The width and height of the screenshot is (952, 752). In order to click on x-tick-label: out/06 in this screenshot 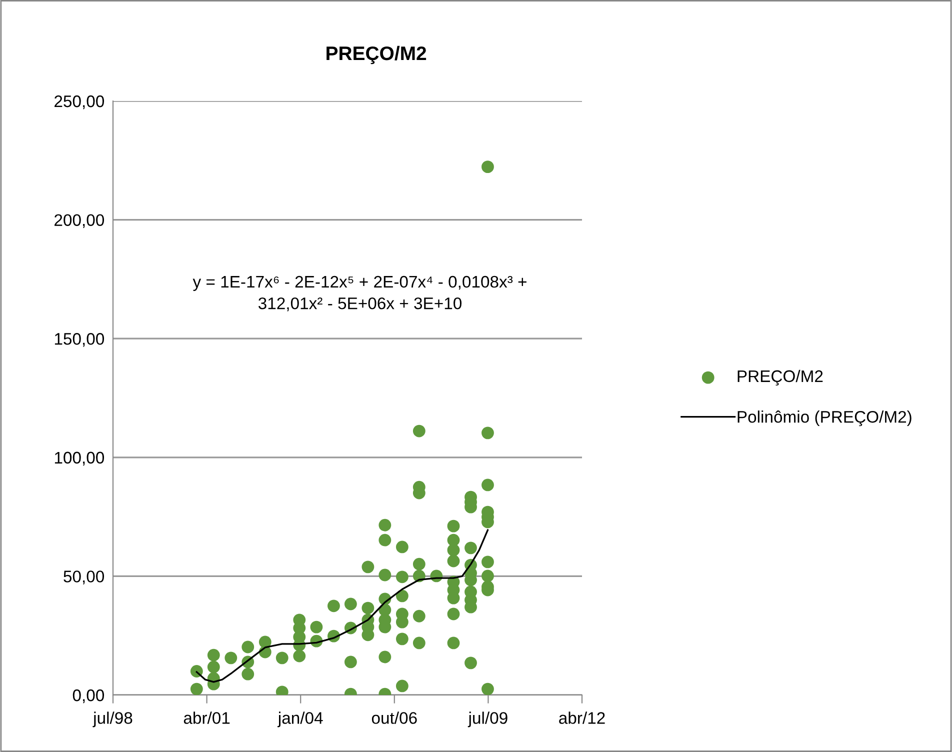, I will do `click(394, 718)`.